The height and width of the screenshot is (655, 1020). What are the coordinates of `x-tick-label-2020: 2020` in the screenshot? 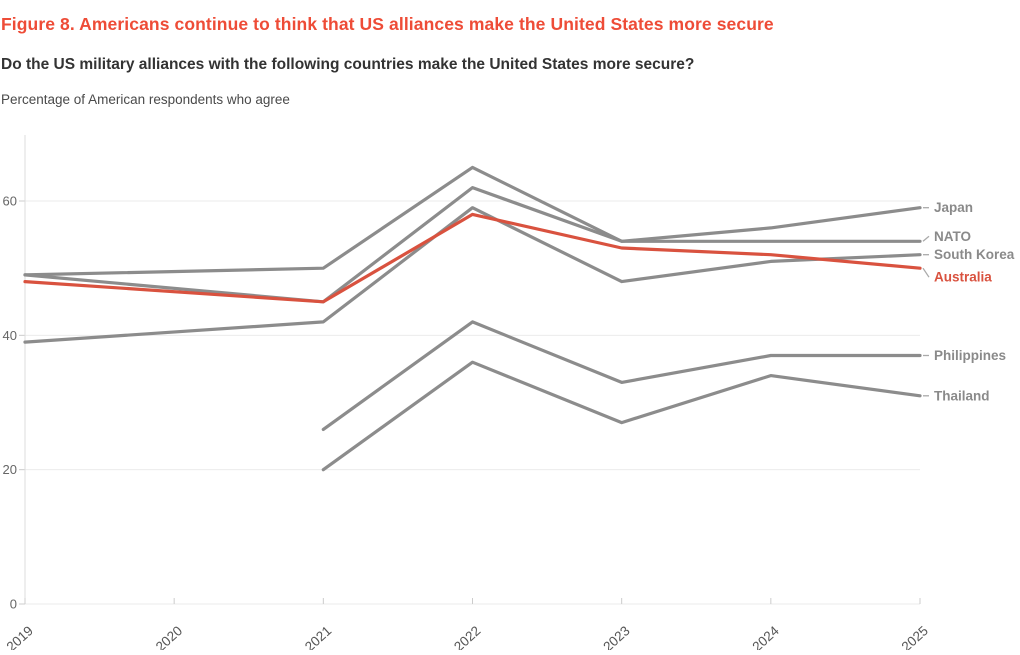 It's located at (169, 636).